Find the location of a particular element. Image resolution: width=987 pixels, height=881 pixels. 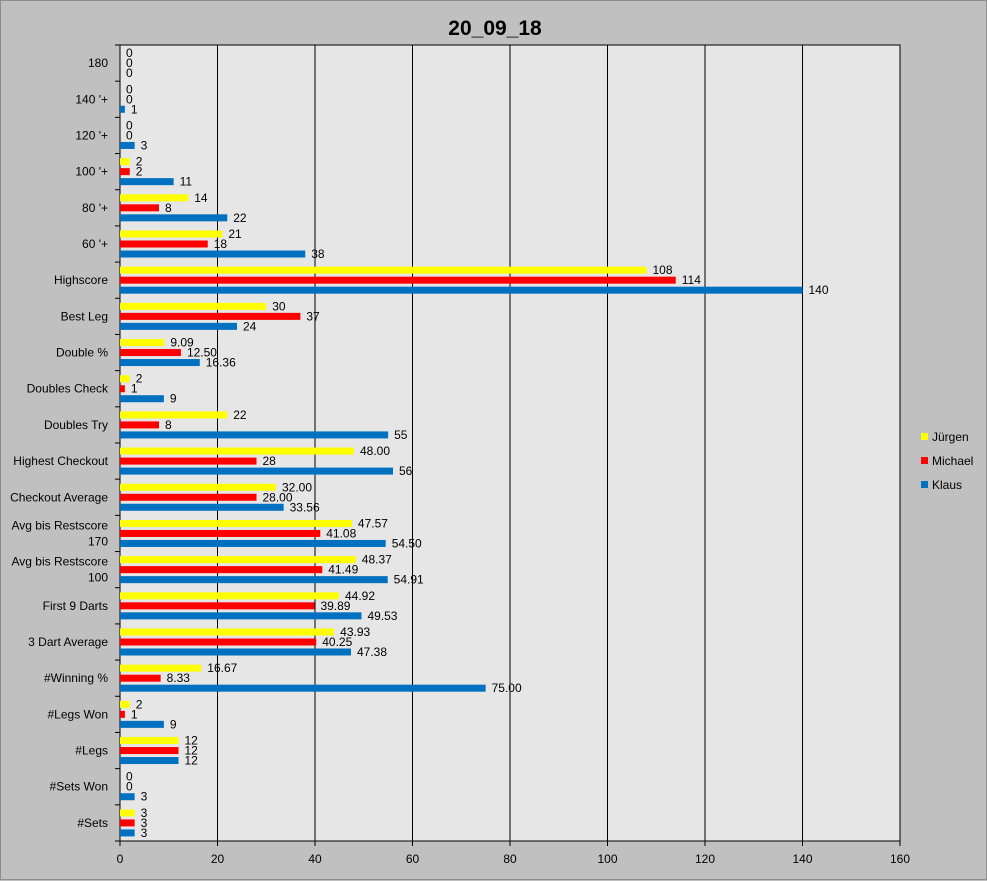

data-label: 108 is located at coordinates (663, 270).